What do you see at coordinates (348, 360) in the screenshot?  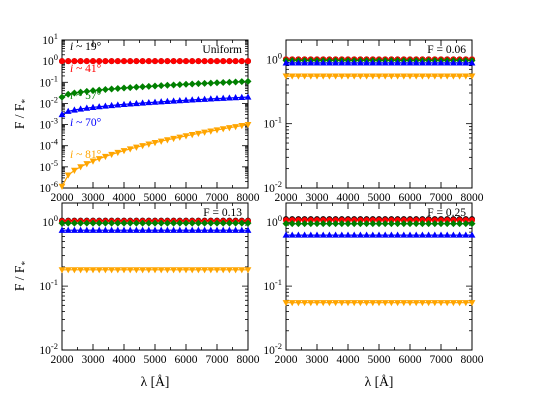 I see `x-tick-label: 4000` at bounding box center [348, 360].